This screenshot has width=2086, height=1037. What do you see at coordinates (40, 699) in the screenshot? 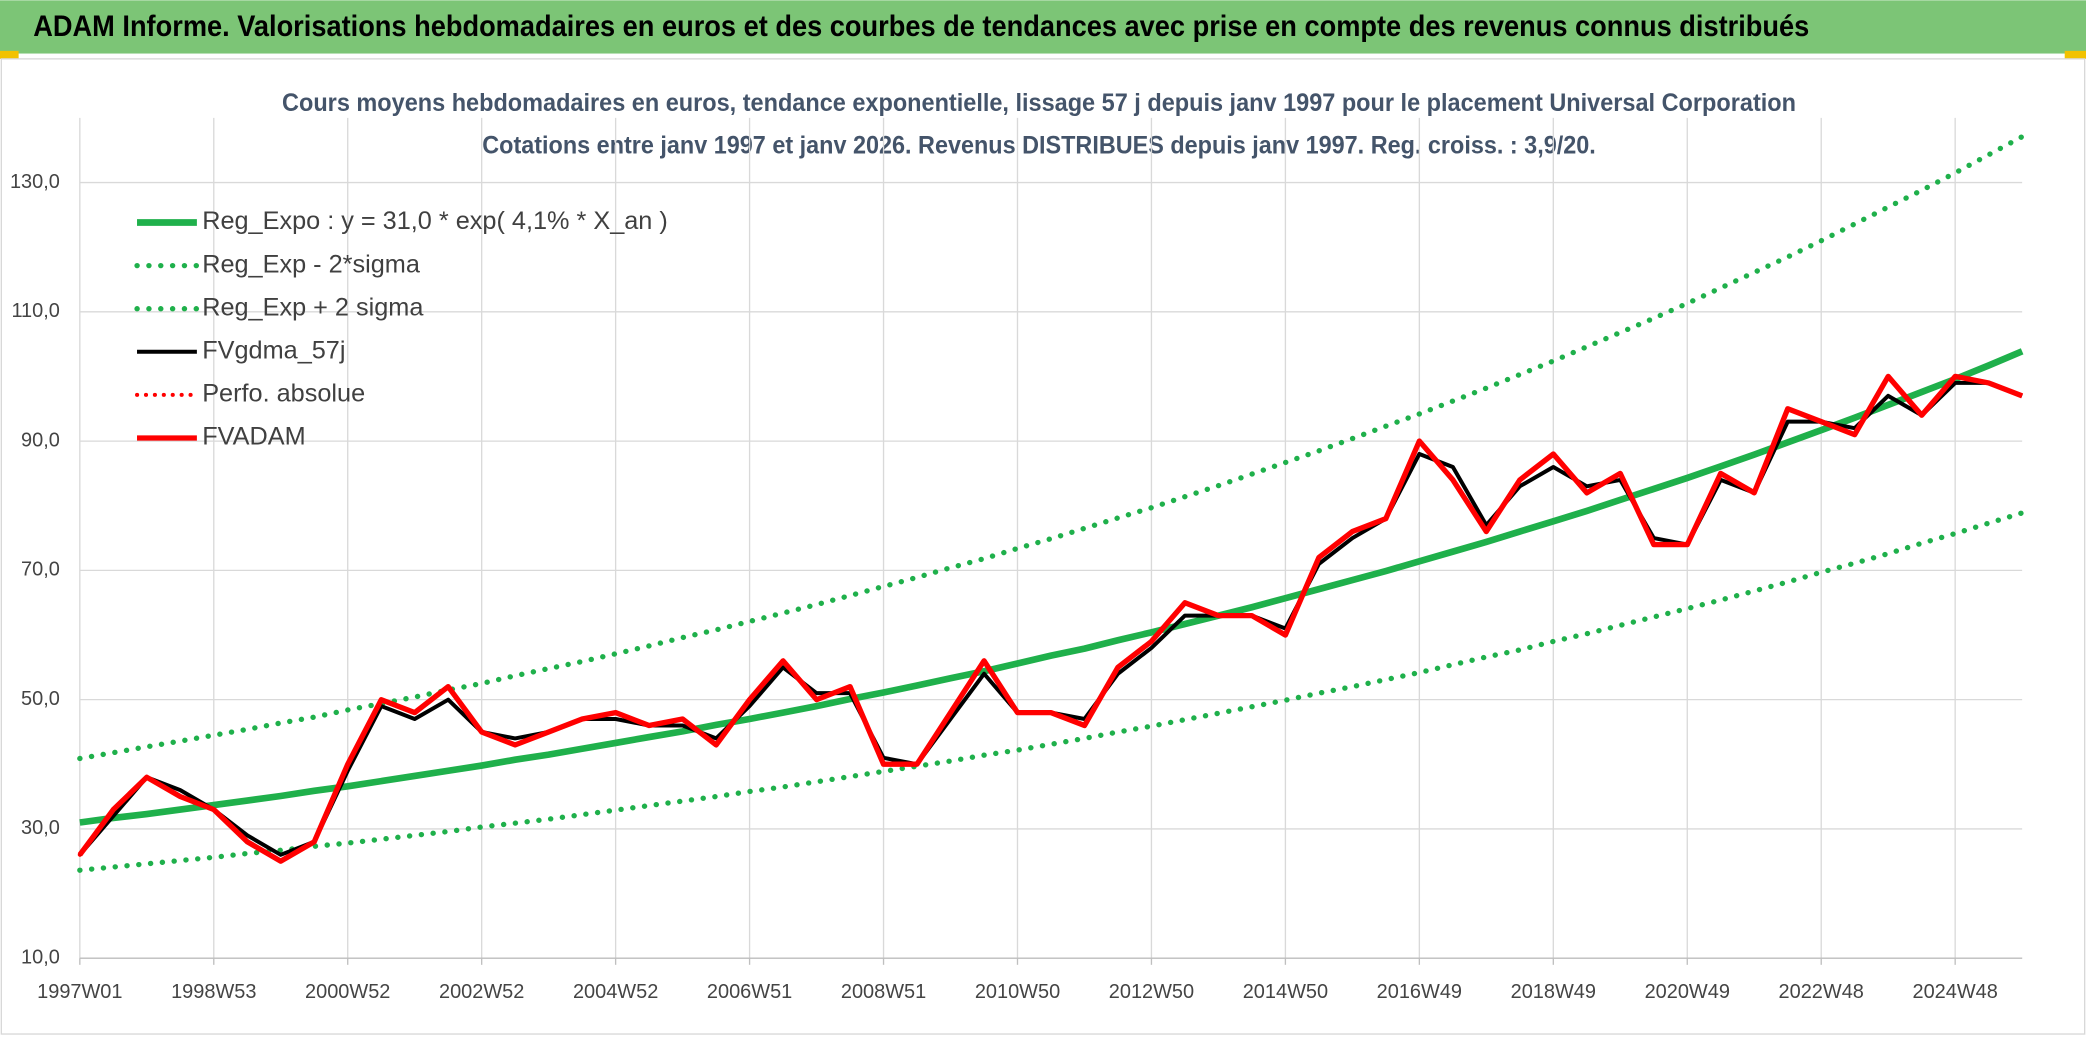
I see `y-tick-label: 50,0` at bounding box center [40, 699].